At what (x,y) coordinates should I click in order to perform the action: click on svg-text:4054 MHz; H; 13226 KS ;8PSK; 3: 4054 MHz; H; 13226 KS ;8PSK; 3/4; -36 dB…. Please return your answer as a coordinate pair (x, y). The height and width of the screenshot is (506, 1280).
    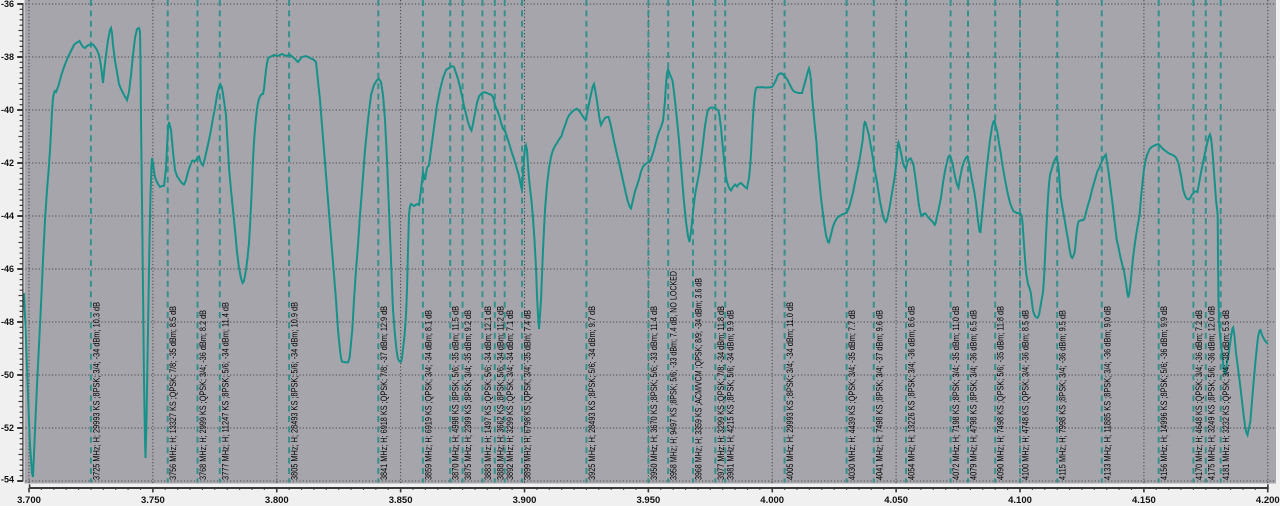
    Looking at the image, I should click on (912, 393).